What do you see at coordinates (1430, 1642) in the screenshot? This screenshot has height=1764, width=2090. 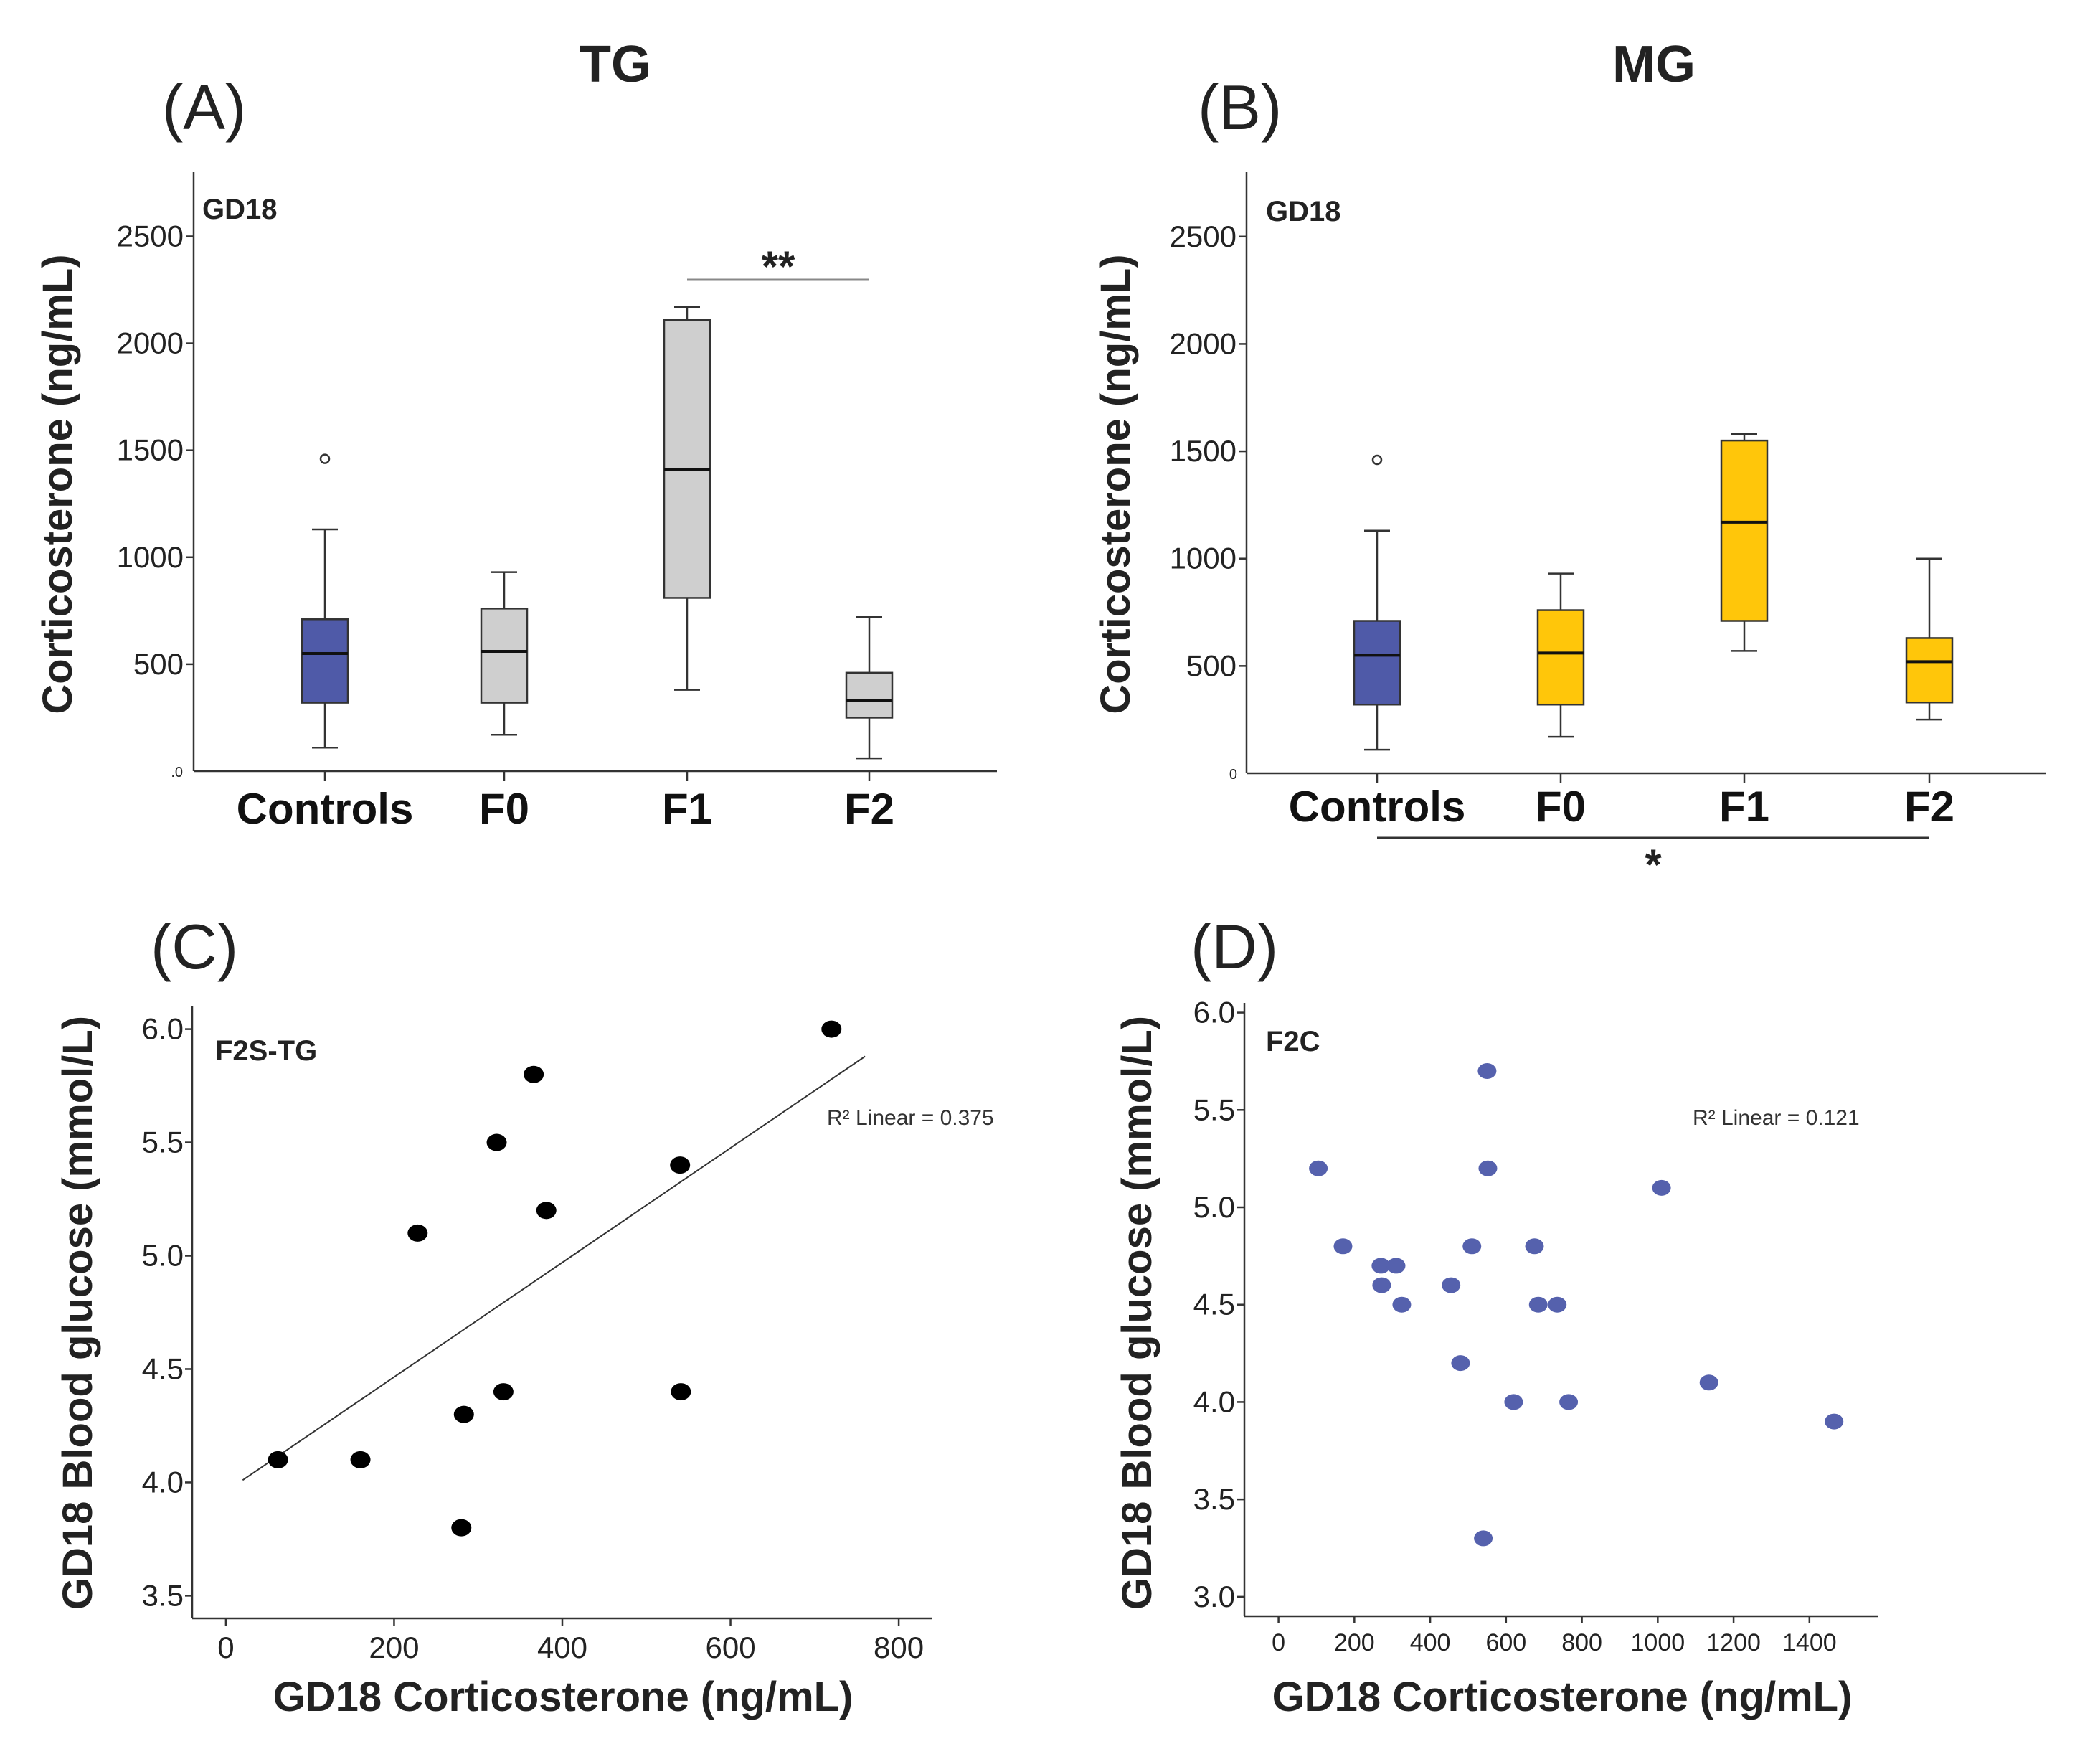 I see `x-tick-label: 400` at bounding box center [1430, 1642].